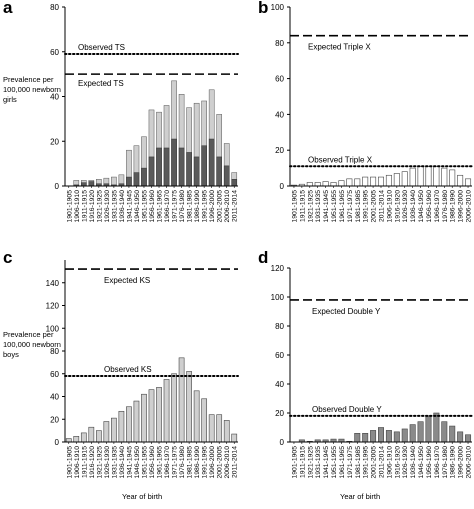 The width and height of the screenshot is (474, 509). What do you see at coordinates (342, 462) in the screenshot?
I see `panel-d-x-tick-label: 1961-1965` at bounding box center [342, 462].